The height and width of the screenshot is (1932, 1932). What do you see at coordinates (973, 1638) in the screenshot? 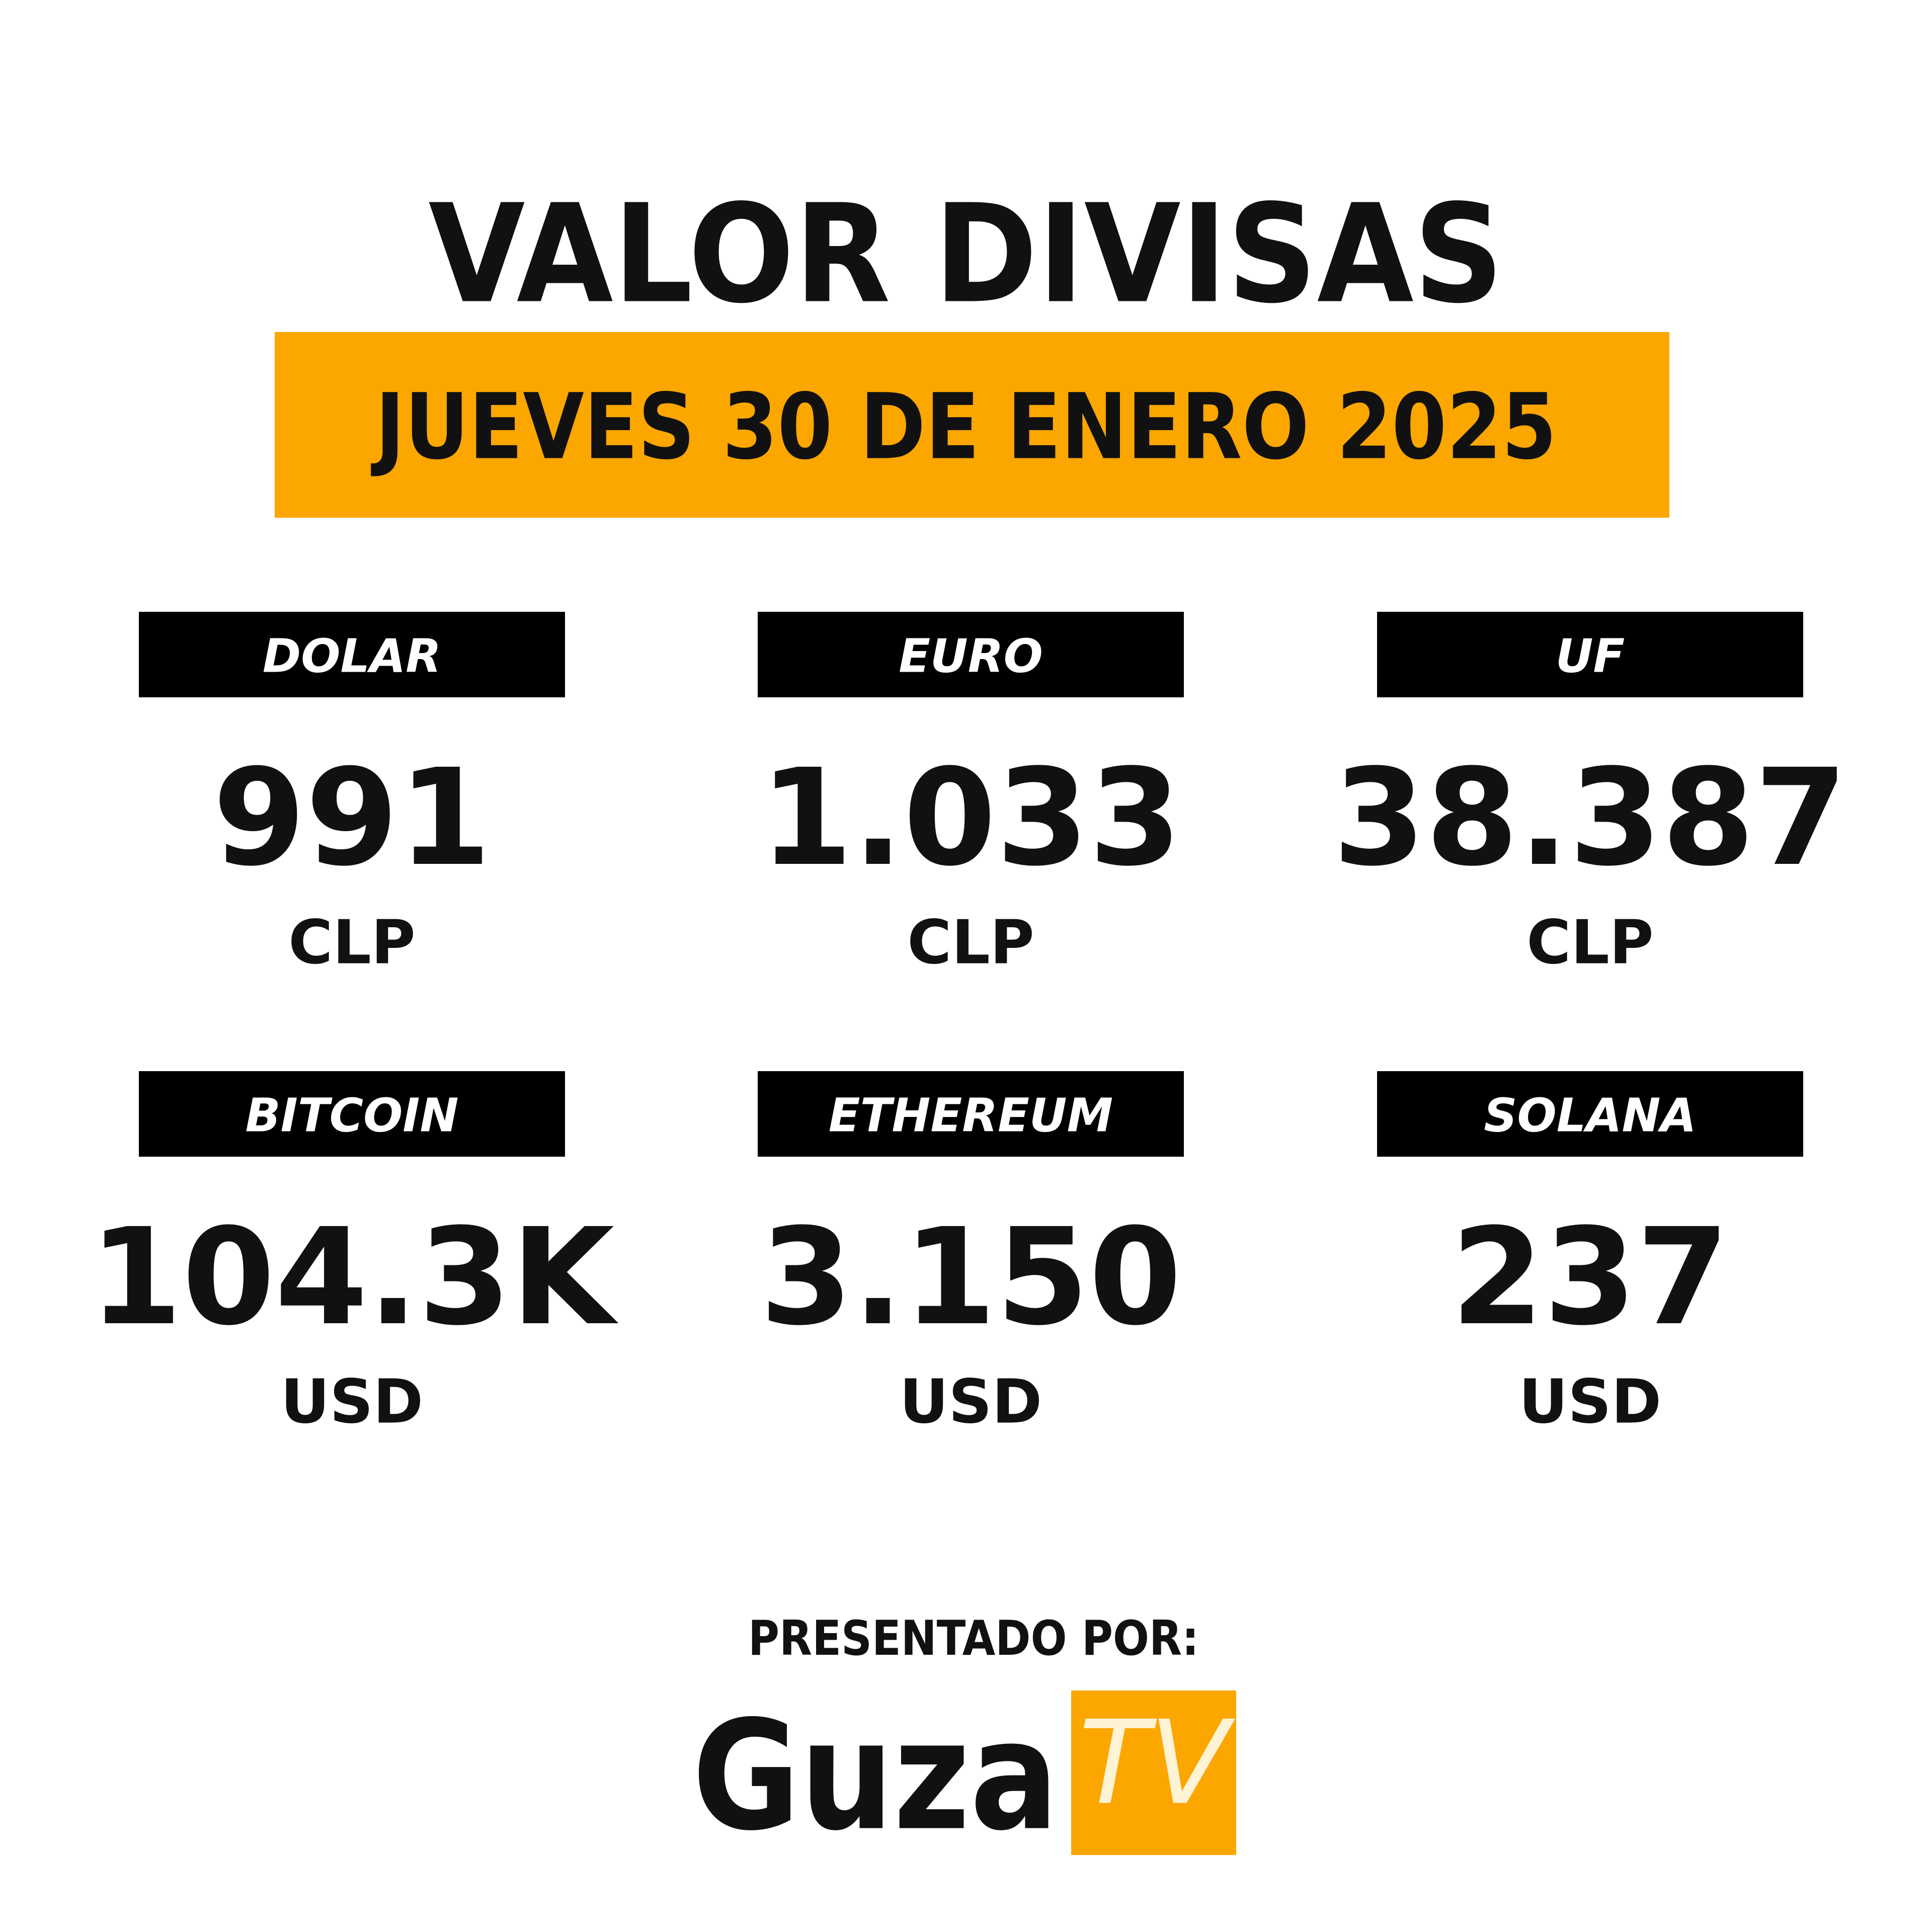
I see `presented-by: PRESENTADO POR:` at bounding box center [973, 1638].